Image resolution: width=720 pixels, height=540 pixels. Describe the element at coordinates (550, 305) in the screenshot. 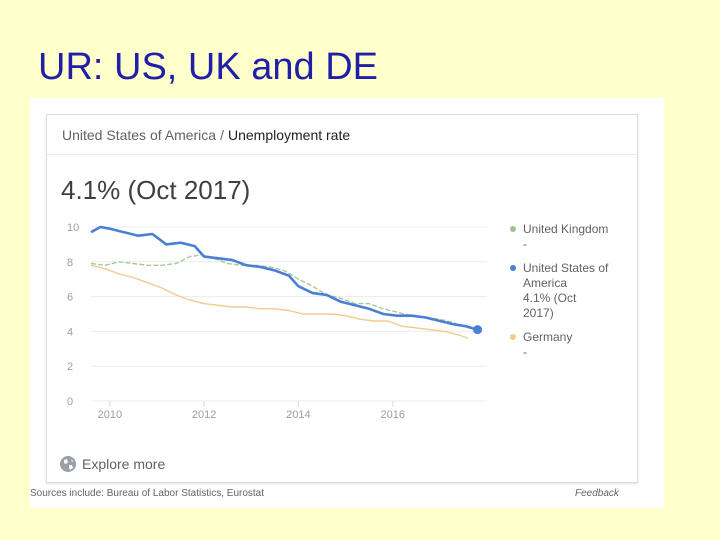

I see `legend-value: 4.1% (Oct 2017)` at that location.